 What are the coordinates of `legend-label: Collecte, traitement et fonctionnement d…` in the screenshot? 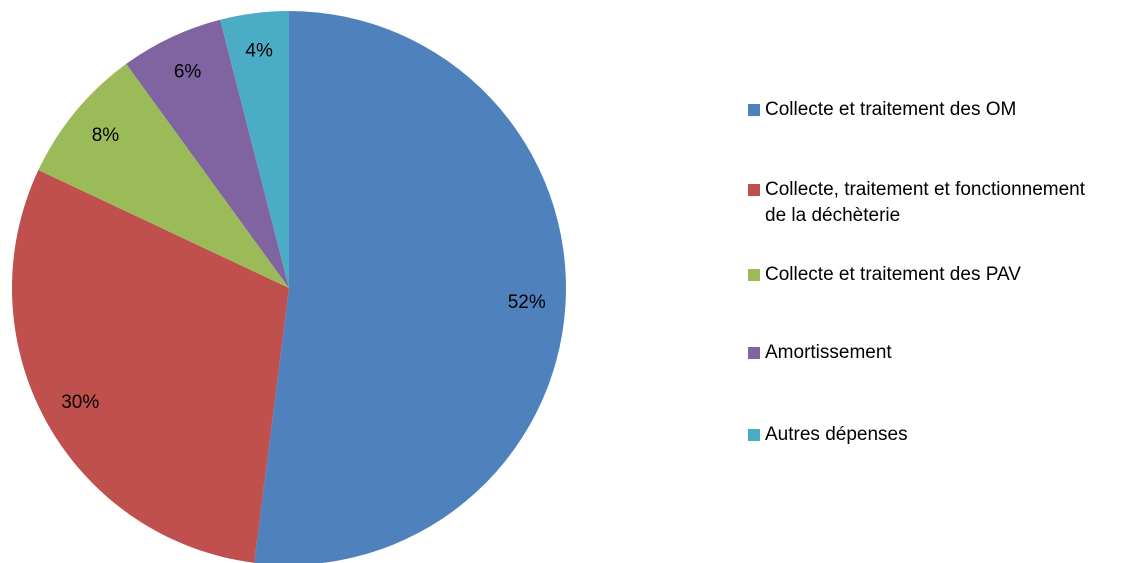 It's located at (925, 202).